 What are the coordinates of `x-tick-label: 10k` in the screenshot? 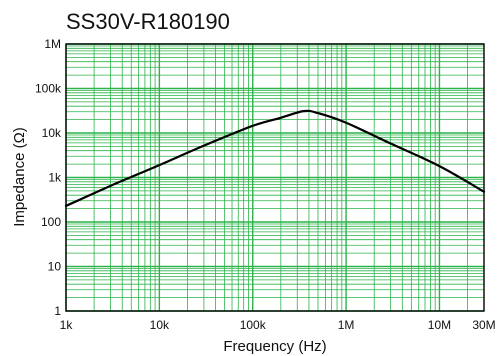 It's located at (160, 325).